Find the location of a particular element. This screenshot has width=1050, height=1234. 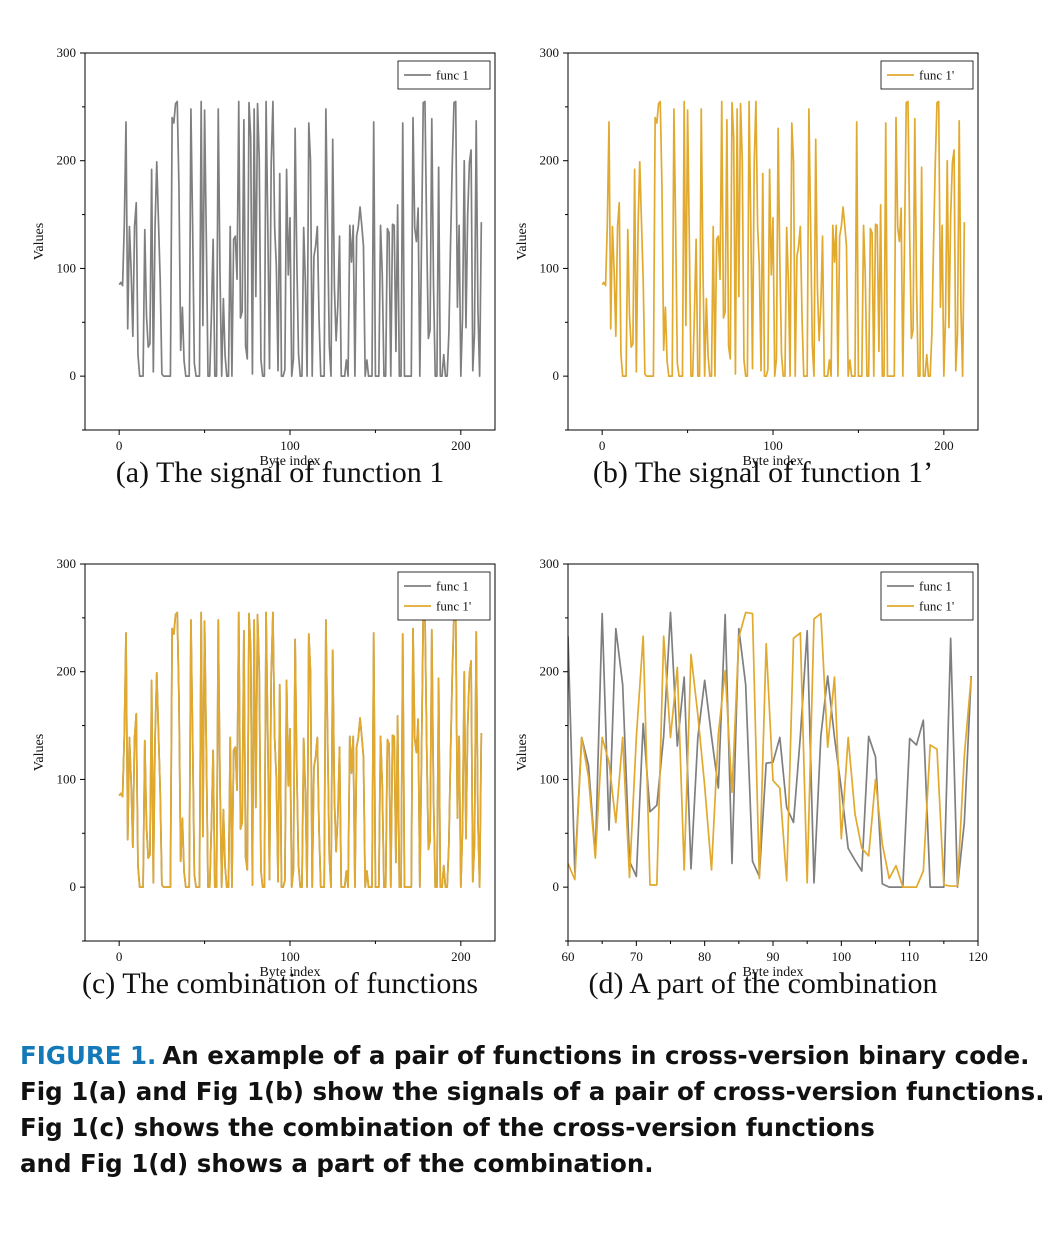

caption-label: FIGURE 1. is located at coordinates (88, 1055).